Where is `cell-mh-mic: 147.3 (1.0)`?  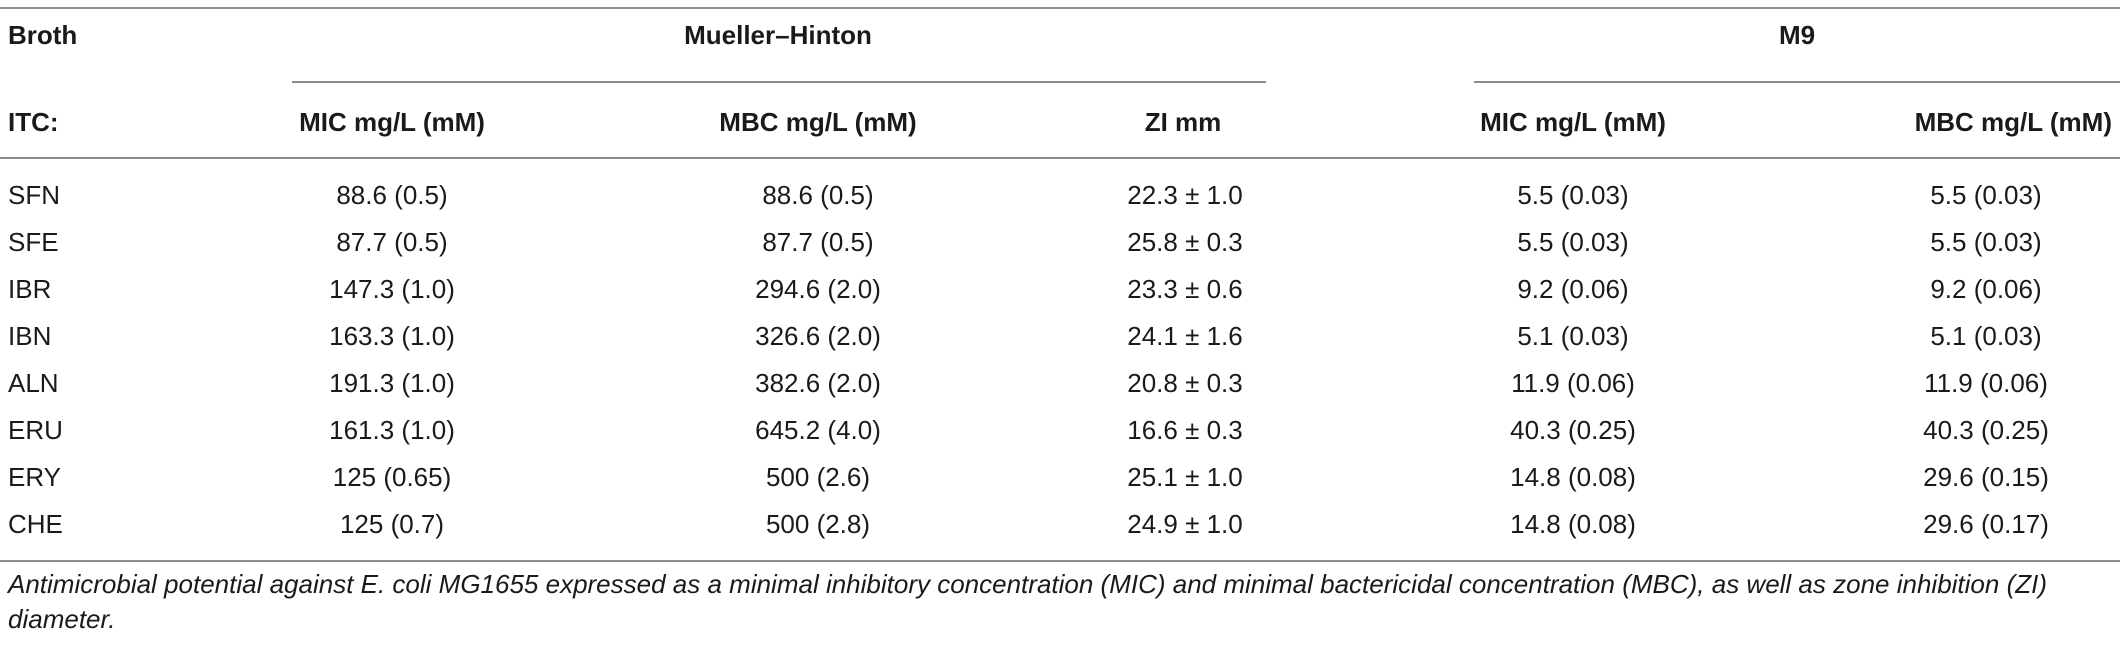
cell-mh-mic: 147.3 (1.0) is located at coordinates (392, 289).